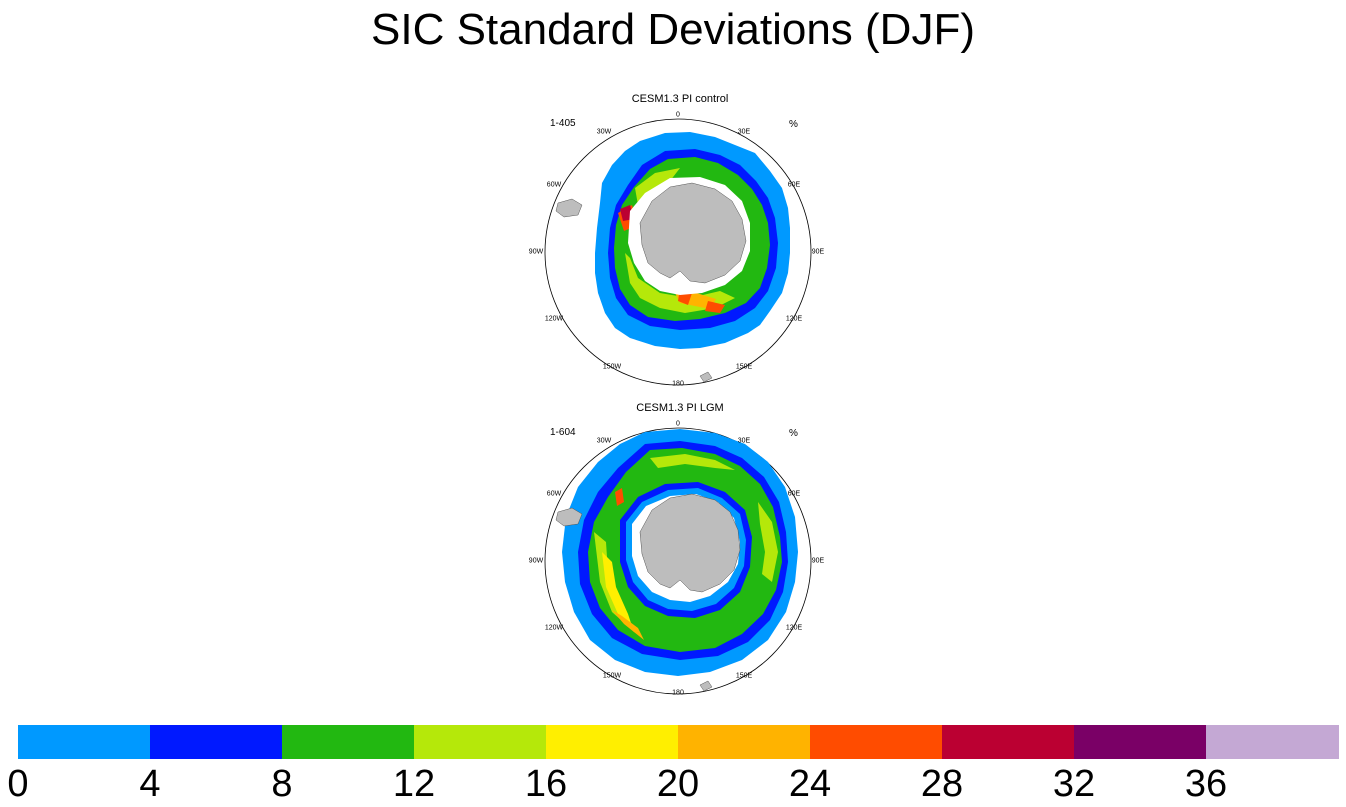  I want to click on polar-map-pi-lgm, so click(678, 561).